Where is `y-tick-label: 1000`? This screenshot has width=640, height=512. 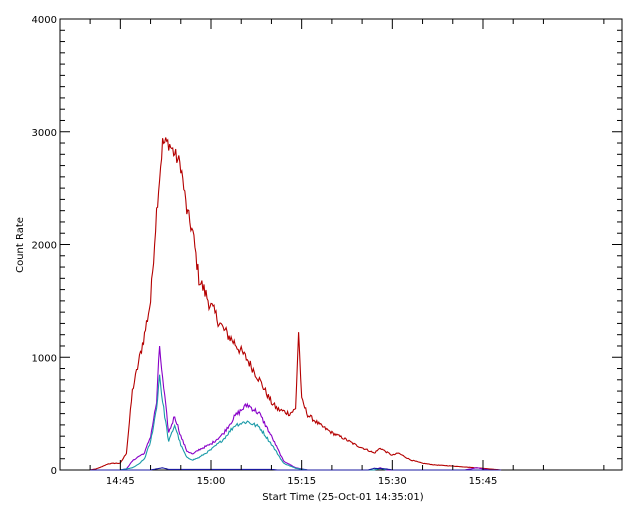 y-tick-label: 1000 is located at coordinates (44, 358).